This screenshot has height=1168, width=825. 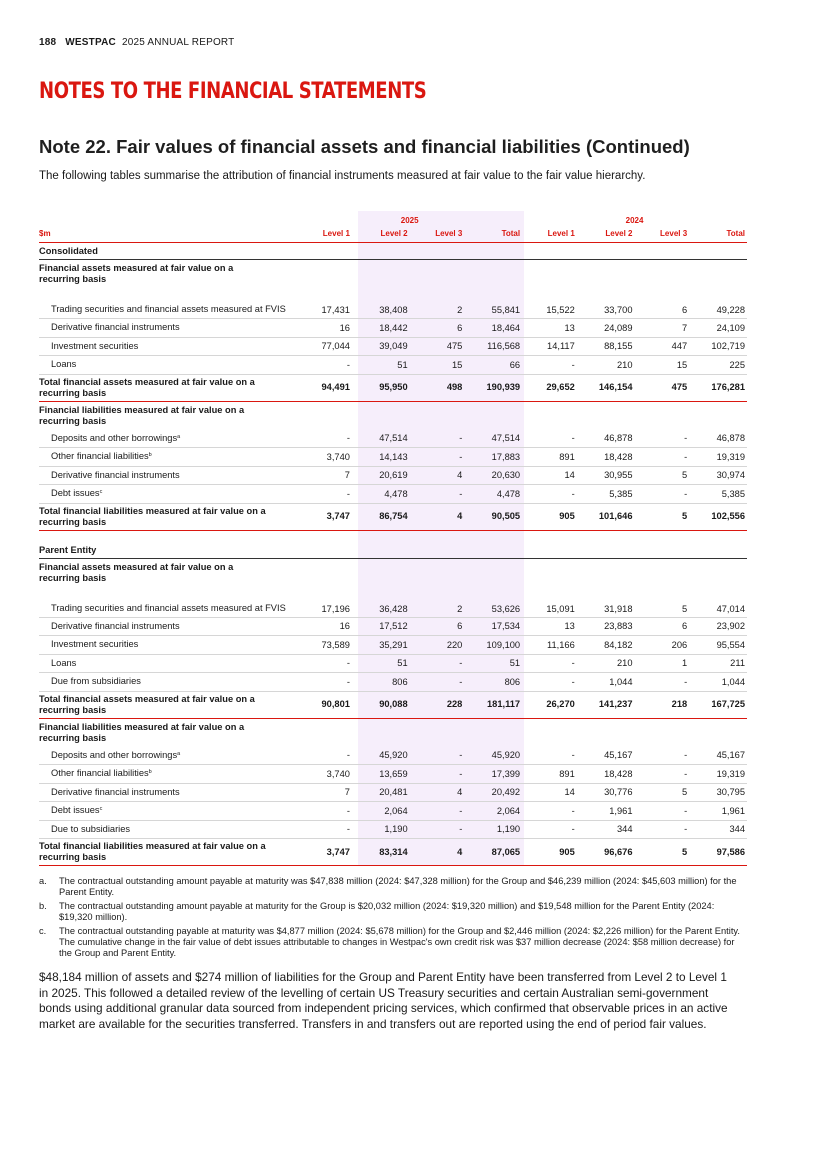 What do you see at coordinates (718, 516) in the screenshot?
I see `table-cell-value: 102,556` at bounding box center [718, 516].